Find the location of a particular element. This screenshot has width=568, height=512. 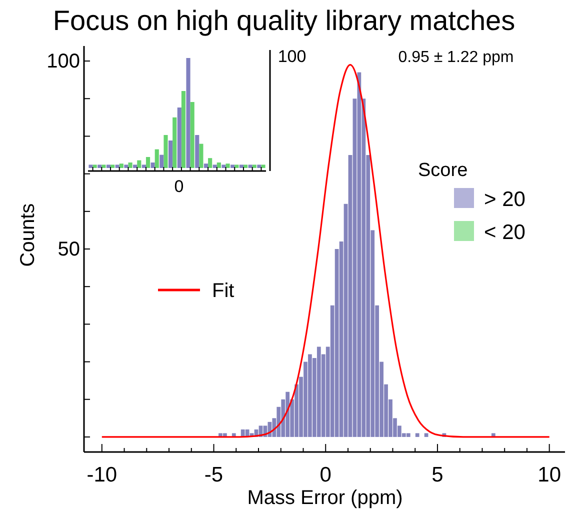

legend-label: > 20 is located at coordinates (505, 199).